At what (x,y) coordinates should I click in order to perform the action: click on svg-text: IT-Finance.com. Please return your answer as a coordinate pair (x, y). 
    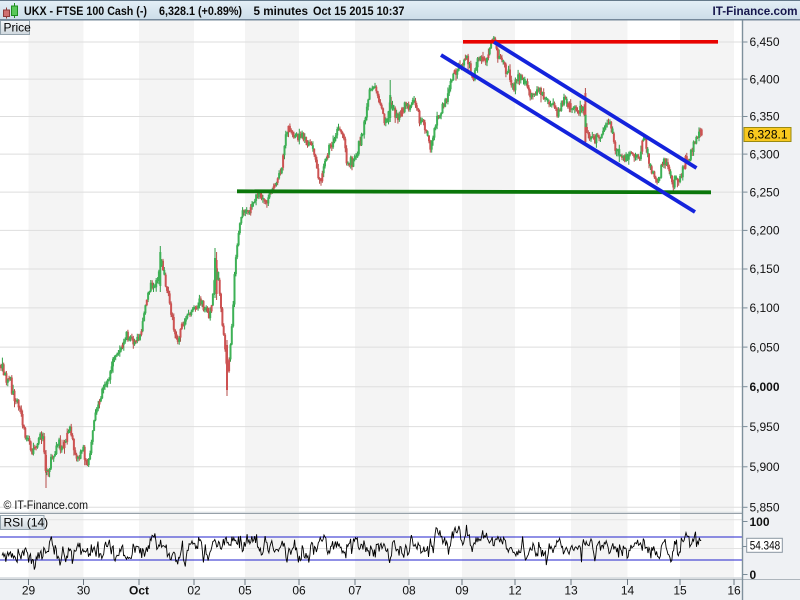
    Looking at the image, I should click on (755, 11).